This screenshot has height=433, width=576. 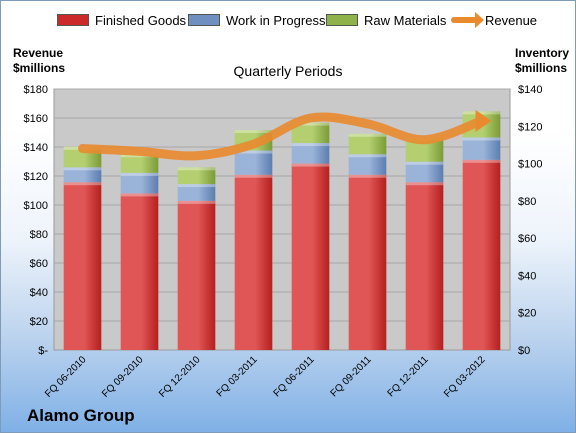 I want to click on left-axis-tick-label: $160, so click(x=36, y=119).